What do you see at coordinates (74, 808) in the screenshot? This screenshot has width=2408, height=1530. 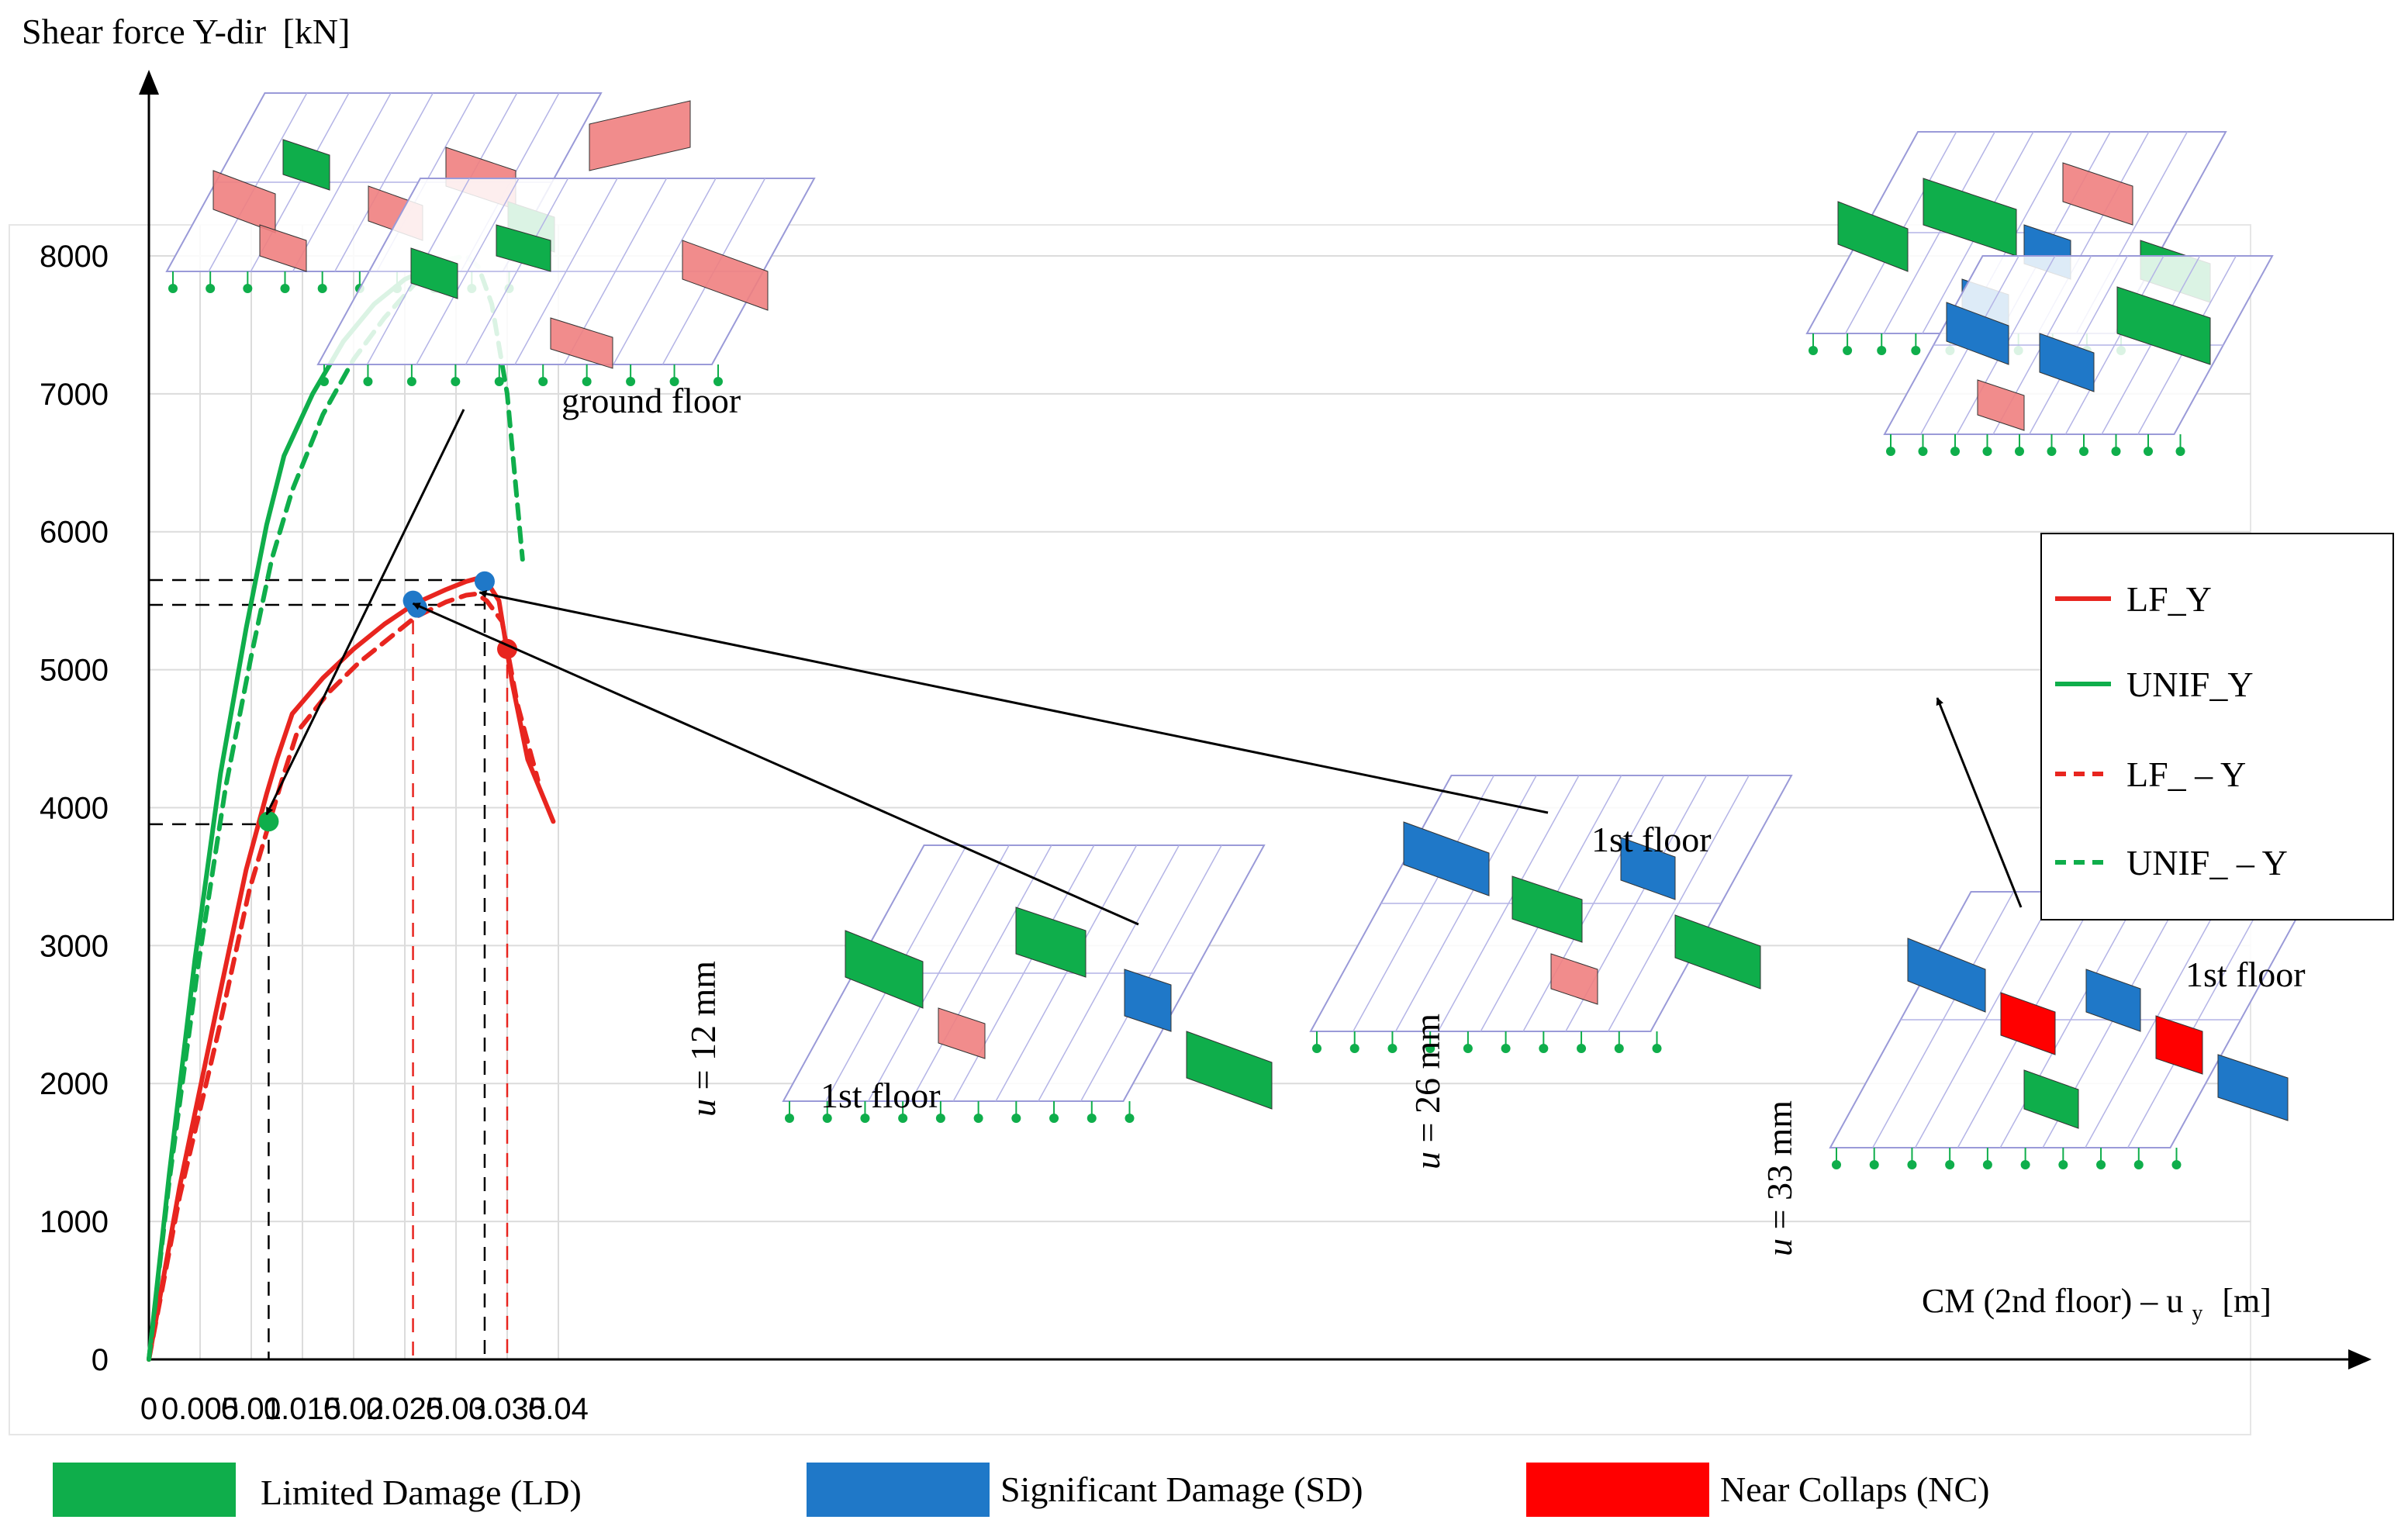 I see `y-tick-label: 4000` at bounding box center [74, 808].